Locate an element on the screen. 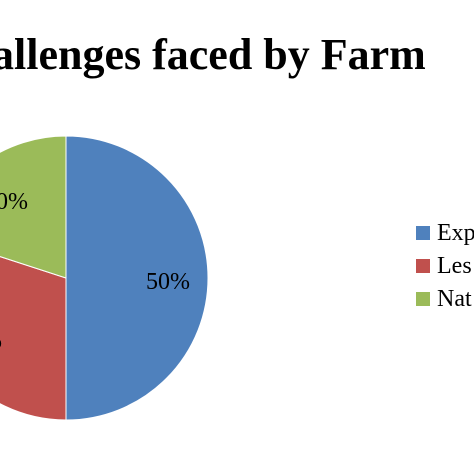  pie-data-labels: 50% 0% 0% is located at coordinates (95, 271).